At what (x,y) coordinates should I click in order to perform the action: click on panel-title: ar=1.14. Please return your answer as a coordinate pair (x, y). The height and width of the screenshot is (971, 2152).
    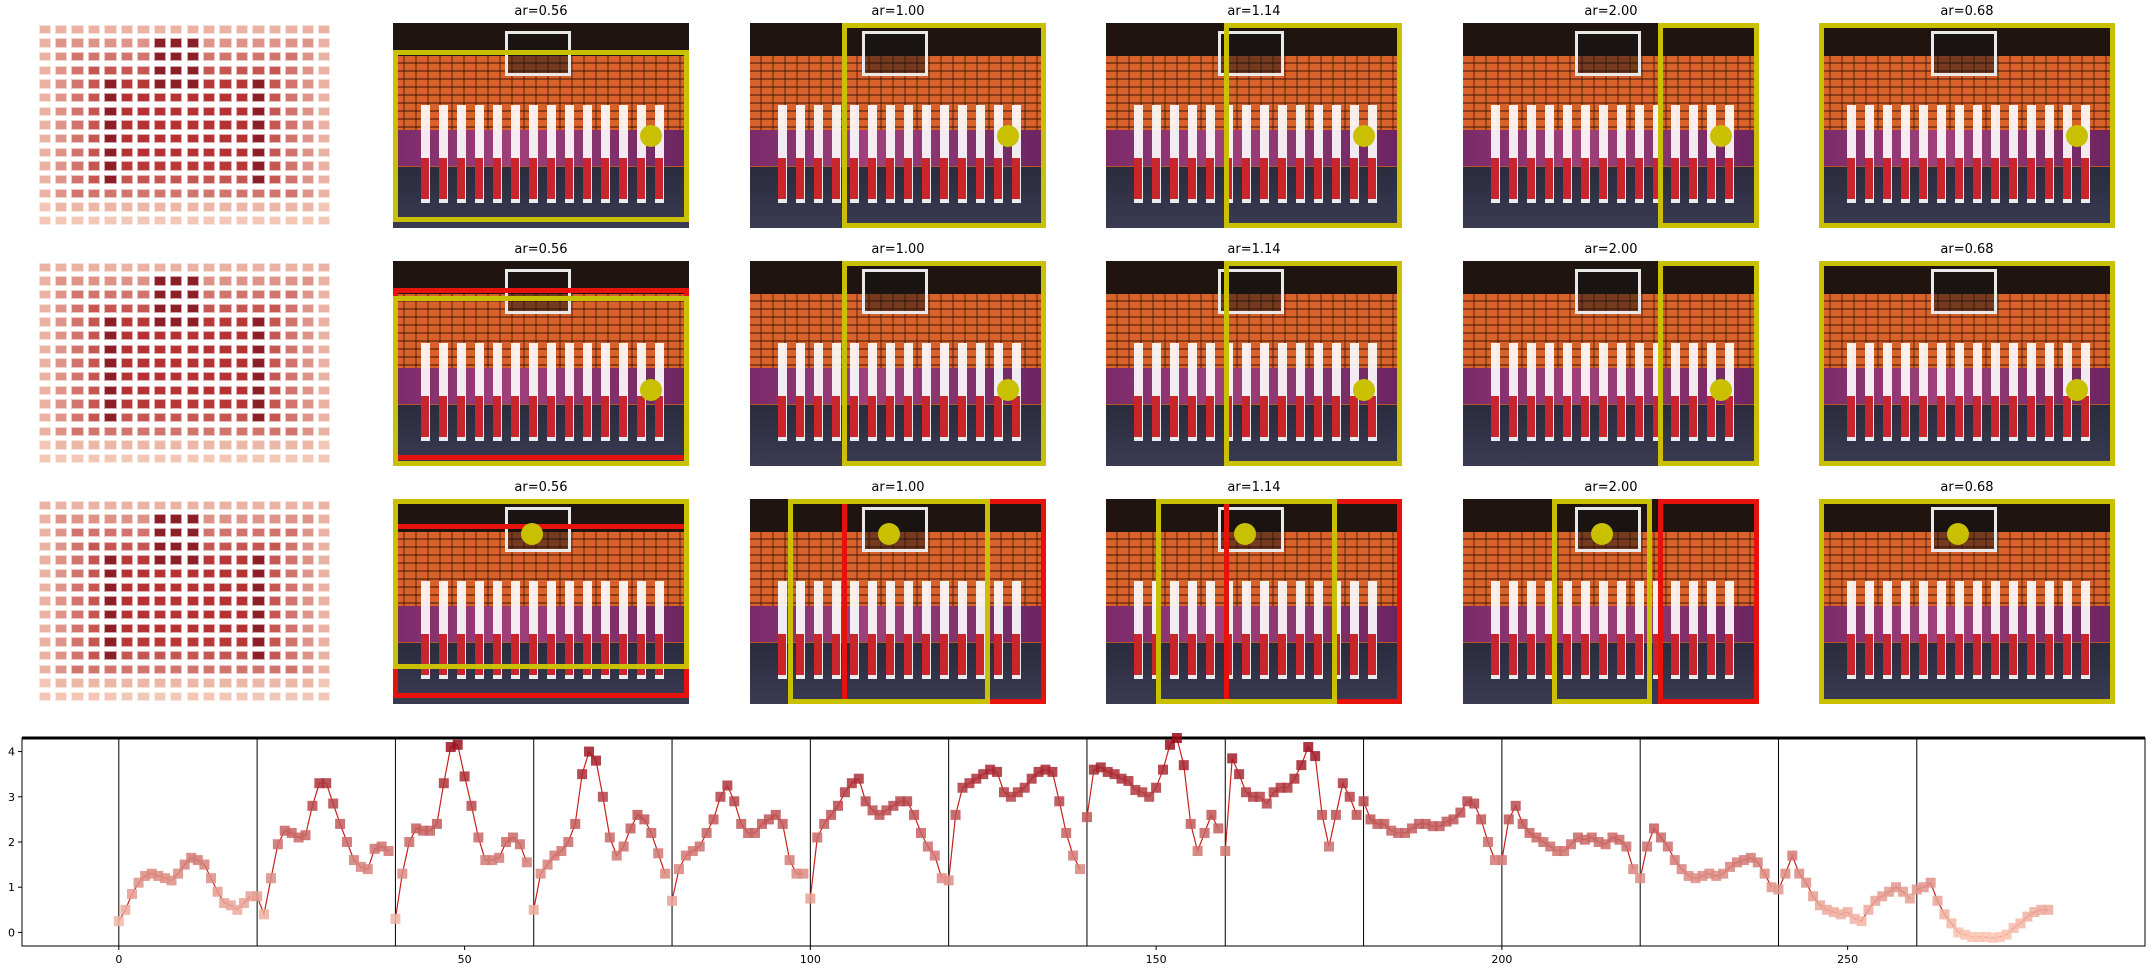
    Looking at the image, I should click on (1254, 487).